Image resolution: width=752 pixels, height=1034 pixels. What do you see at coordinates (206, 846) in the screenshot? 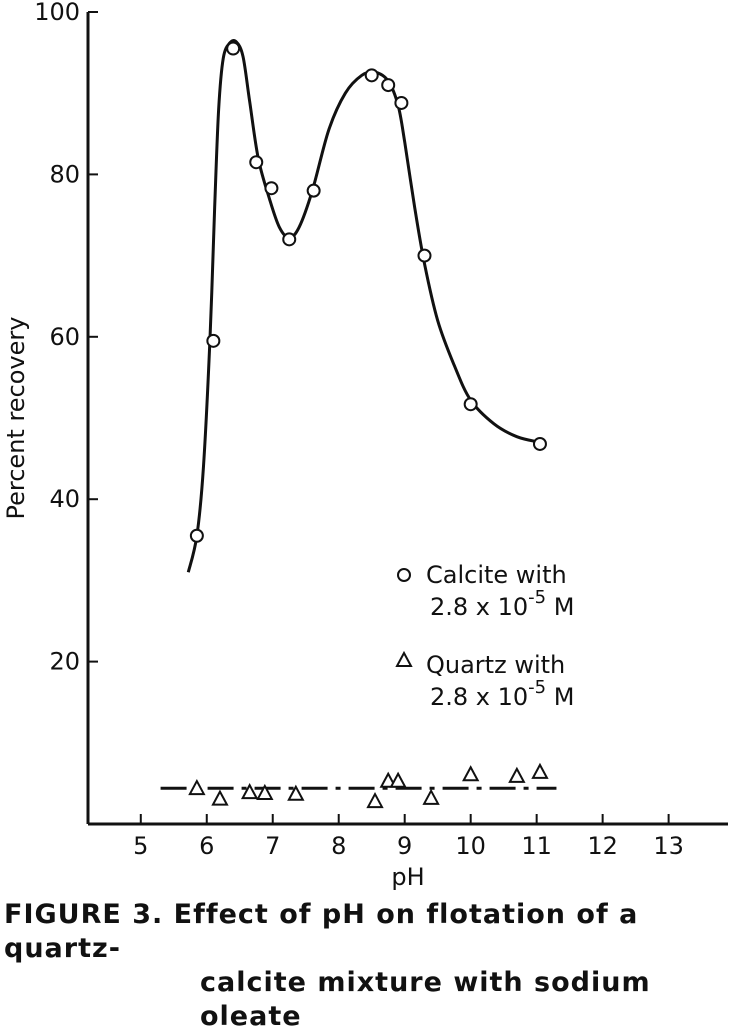
I see `x-tick-label: 6` at bounding box center [206, 846].